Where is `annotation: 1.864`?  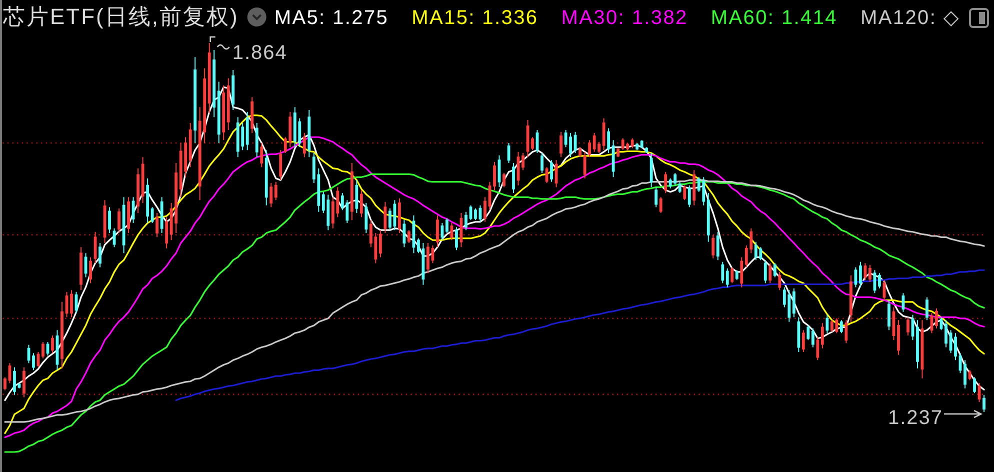 annotation: 1.864 is located at coordinates (260, 53).